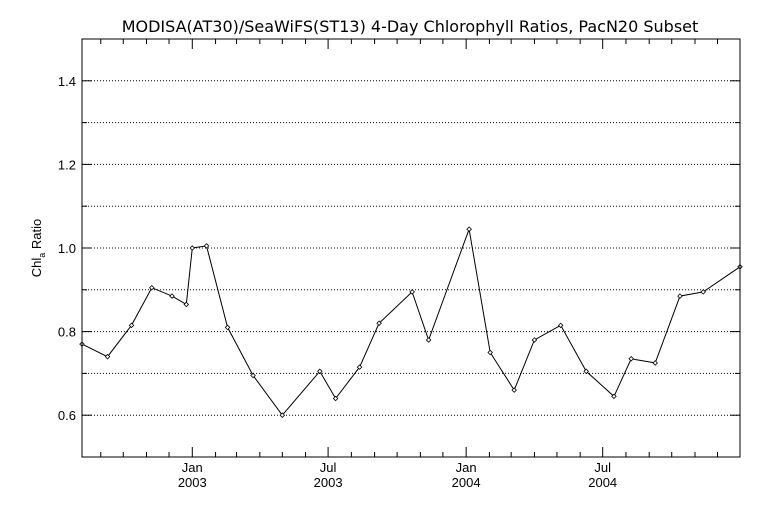 This screenshot has width=768, height=512. Describe the element at coordinates (67, 164) in the screenshot. I see `y-tick-label: 1.2` at that location.